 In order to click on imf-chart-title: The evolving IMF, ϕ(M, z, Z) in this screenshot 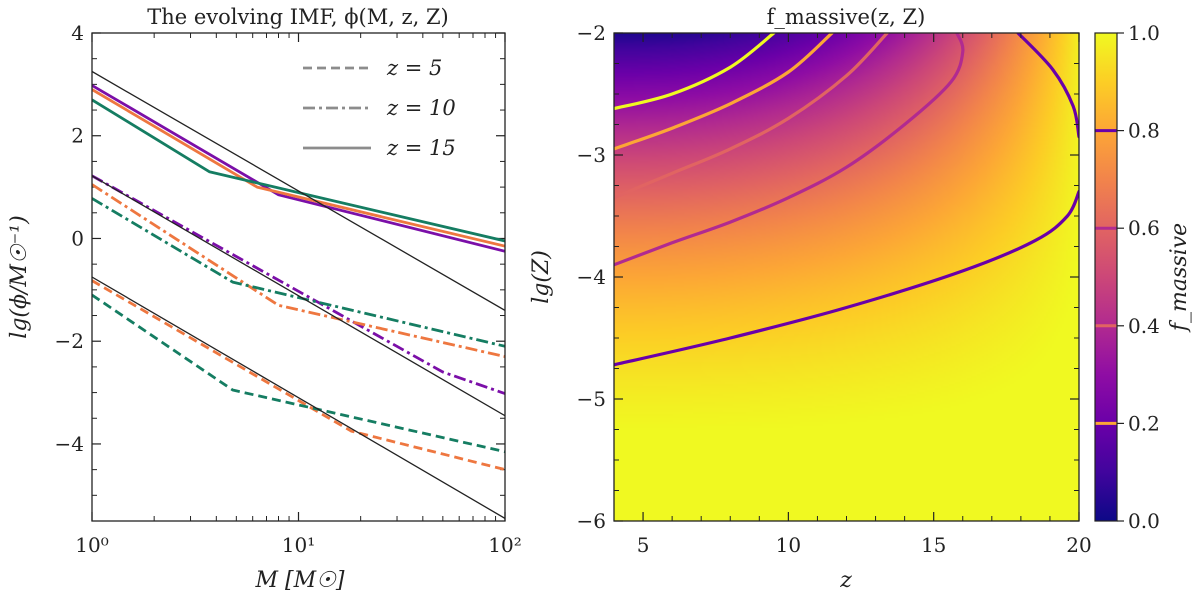, I will do `click(298, 17)`.